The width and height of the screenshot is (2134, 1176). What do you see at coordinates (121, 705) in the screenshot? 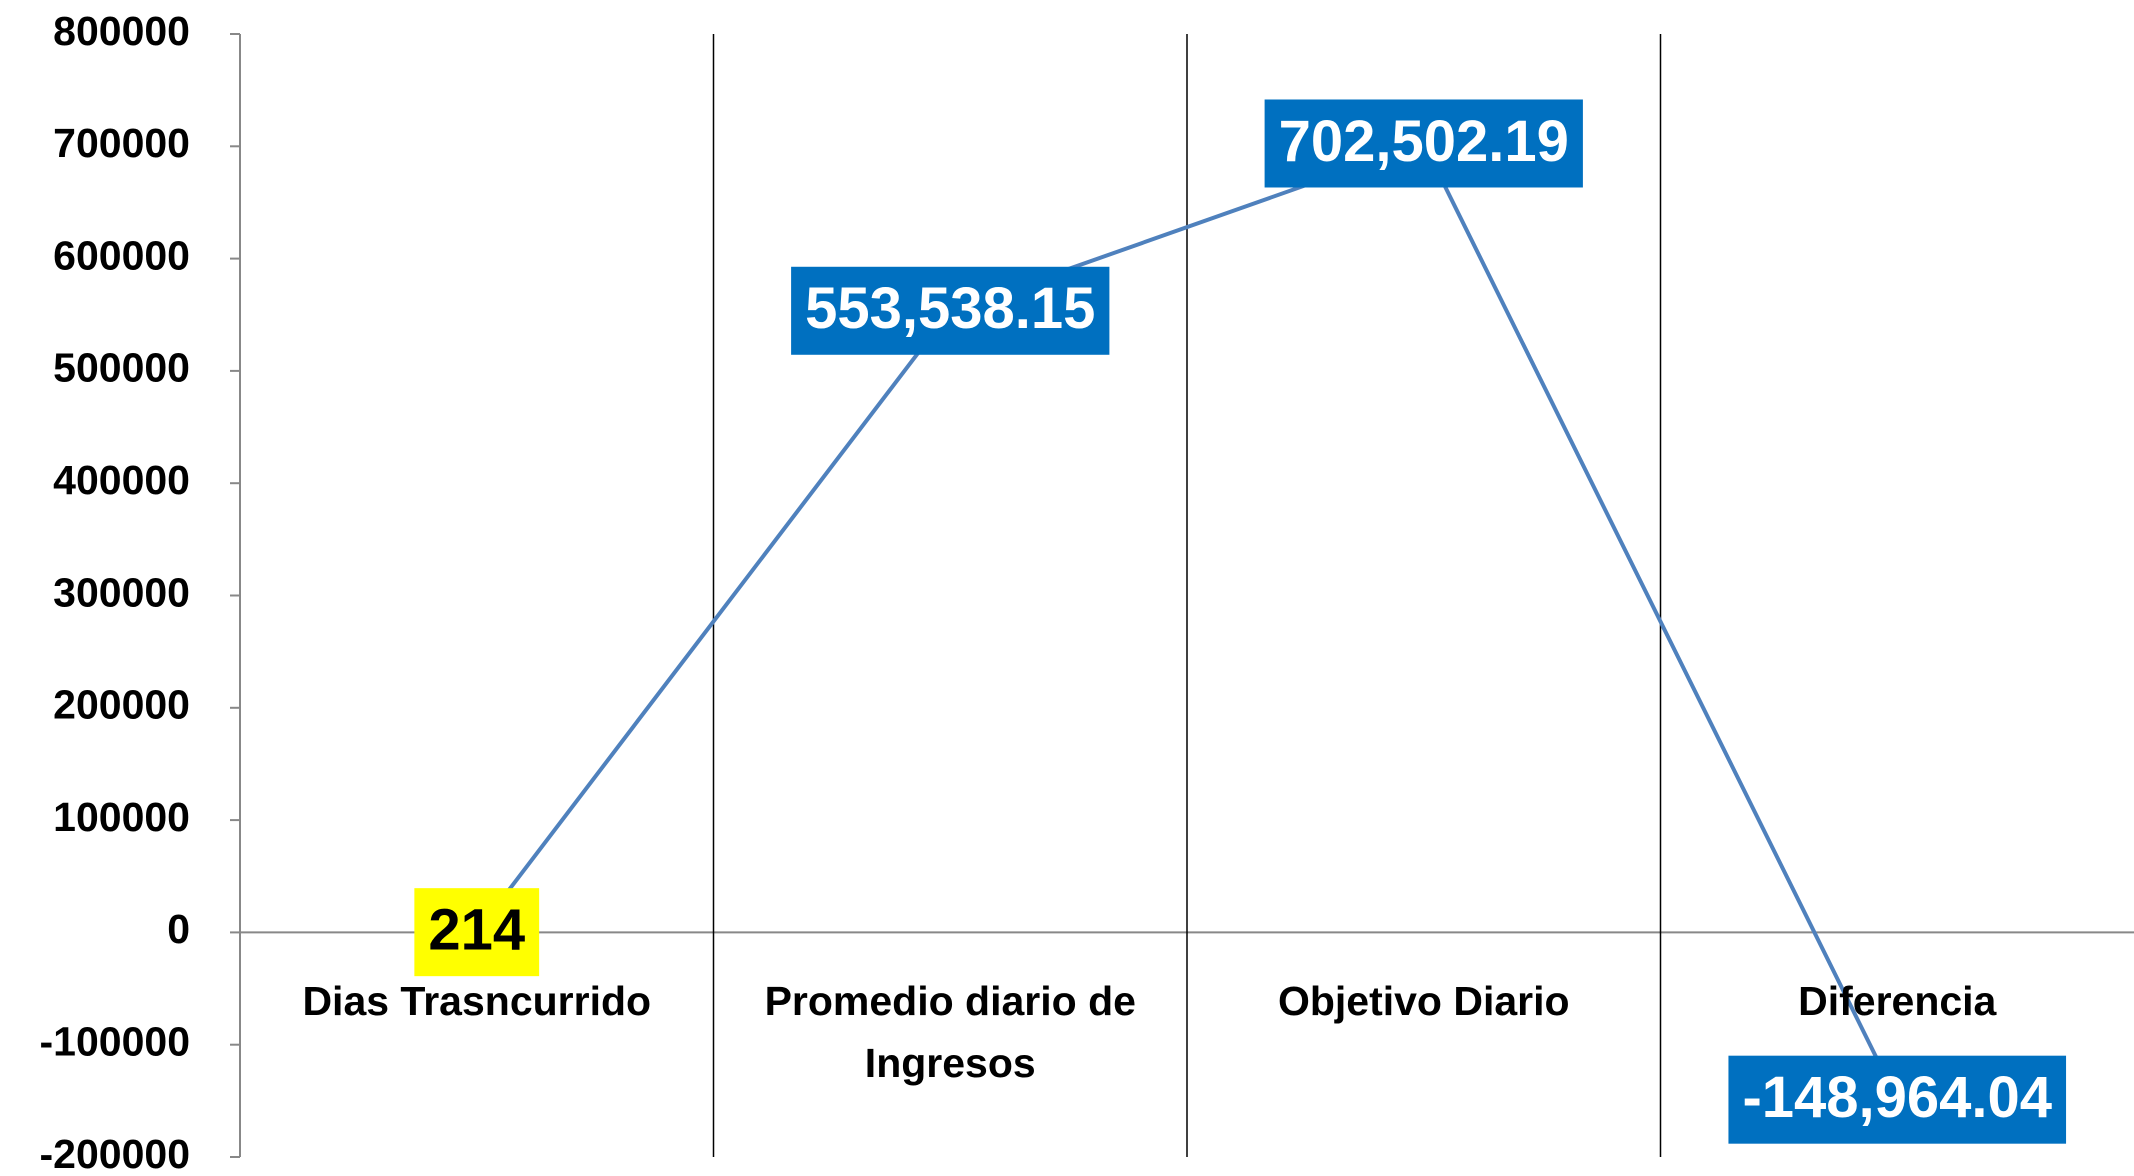
I see `y-tick-label: 200000` at bounding box center [121, 705].